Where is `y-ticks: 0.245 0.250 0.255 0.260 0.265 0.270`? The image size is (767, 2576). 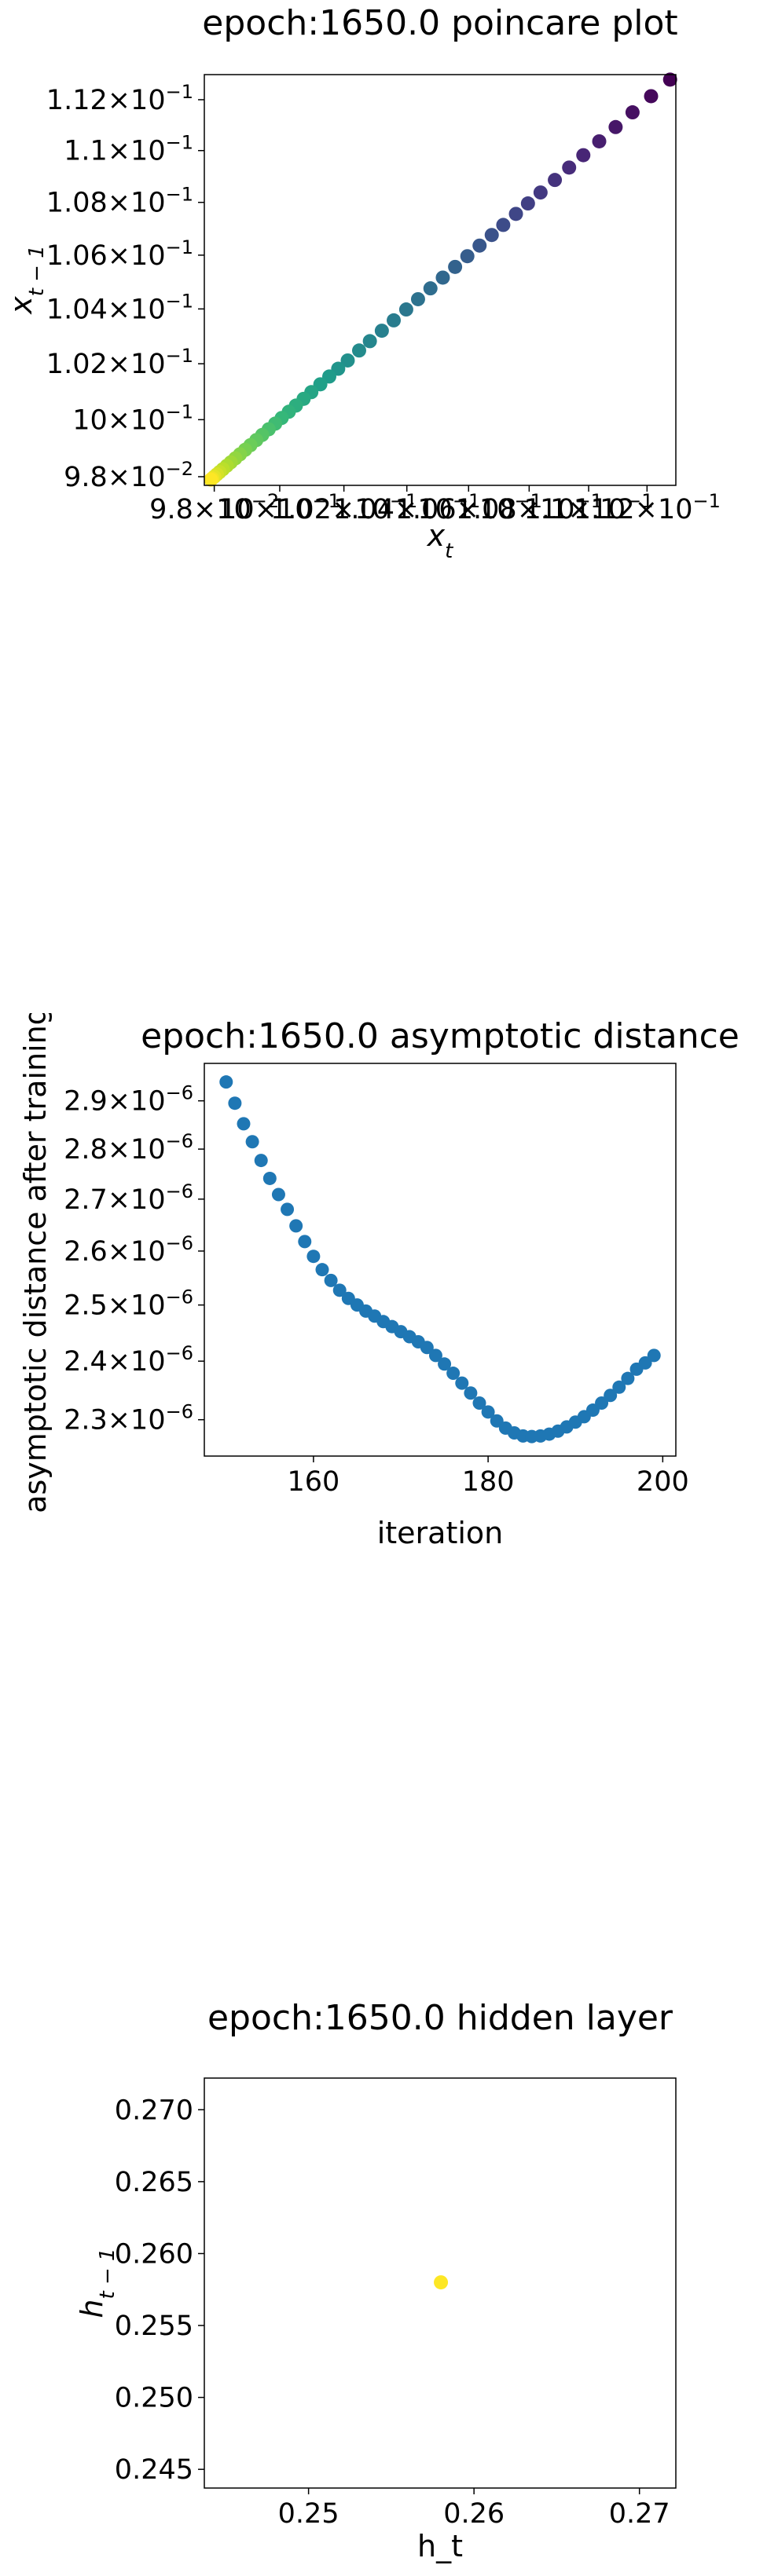 y-ticks: 0.245 0.250 0.255 0.260 0.265 0.270 is located at coordinates (159, 2290).